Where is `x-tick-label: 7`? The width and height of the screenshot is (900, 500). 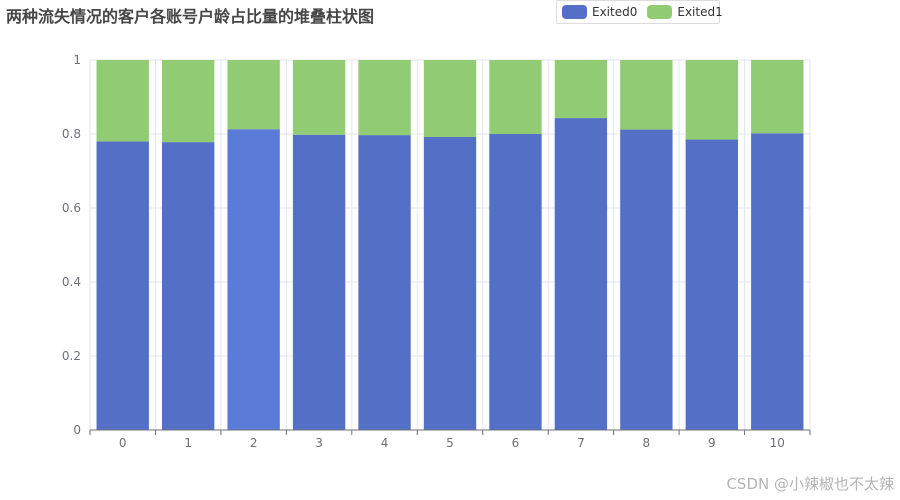
x-tick-label: 7 is located at coordinates (581, 443).